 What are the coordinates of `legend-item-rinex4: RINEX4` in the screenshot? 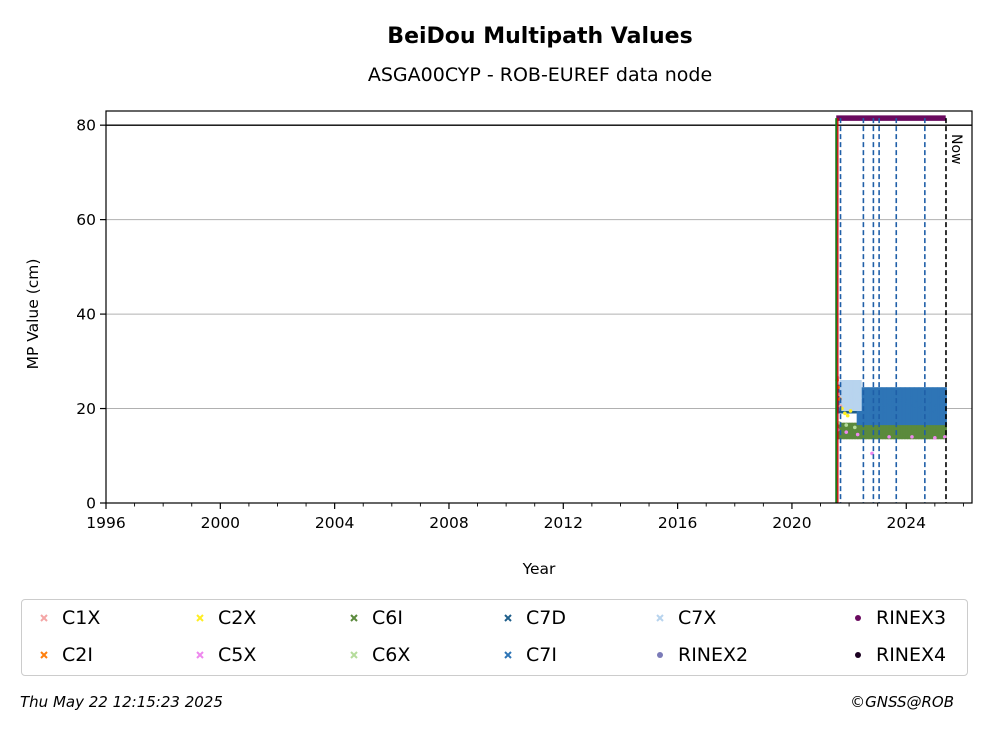 It's located at (896, 655).